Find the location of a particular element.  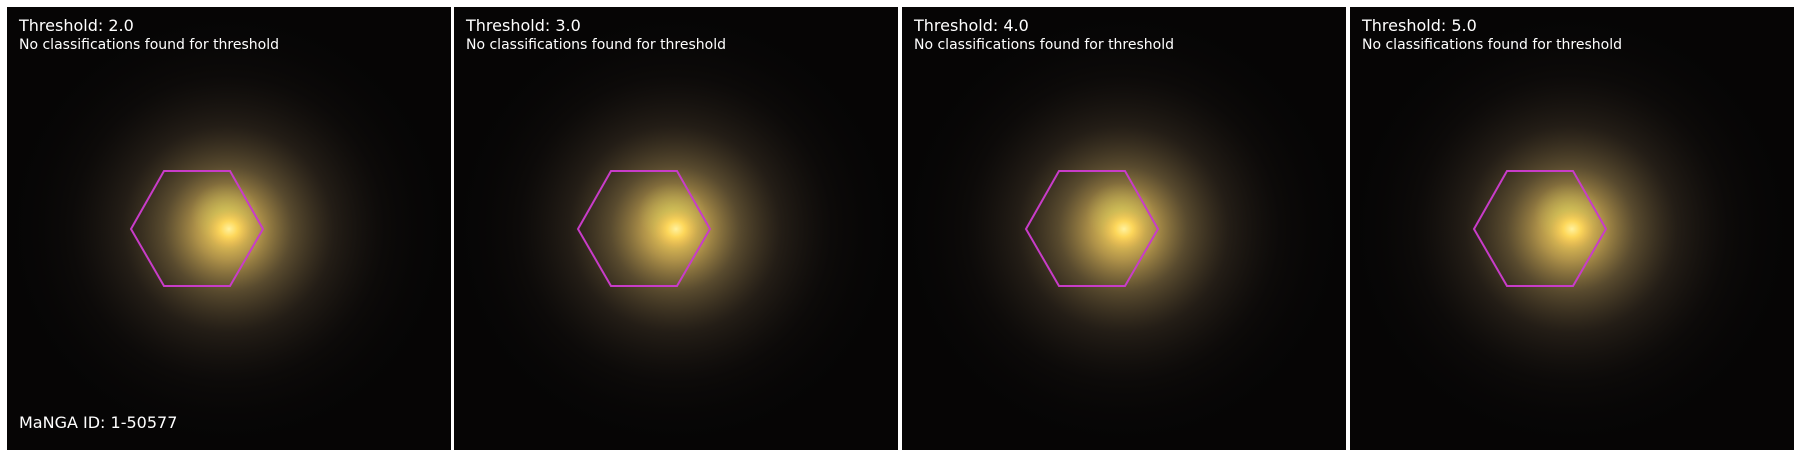

panel-title: Threshold: 5.0 is located at coordinates (1419, 25).